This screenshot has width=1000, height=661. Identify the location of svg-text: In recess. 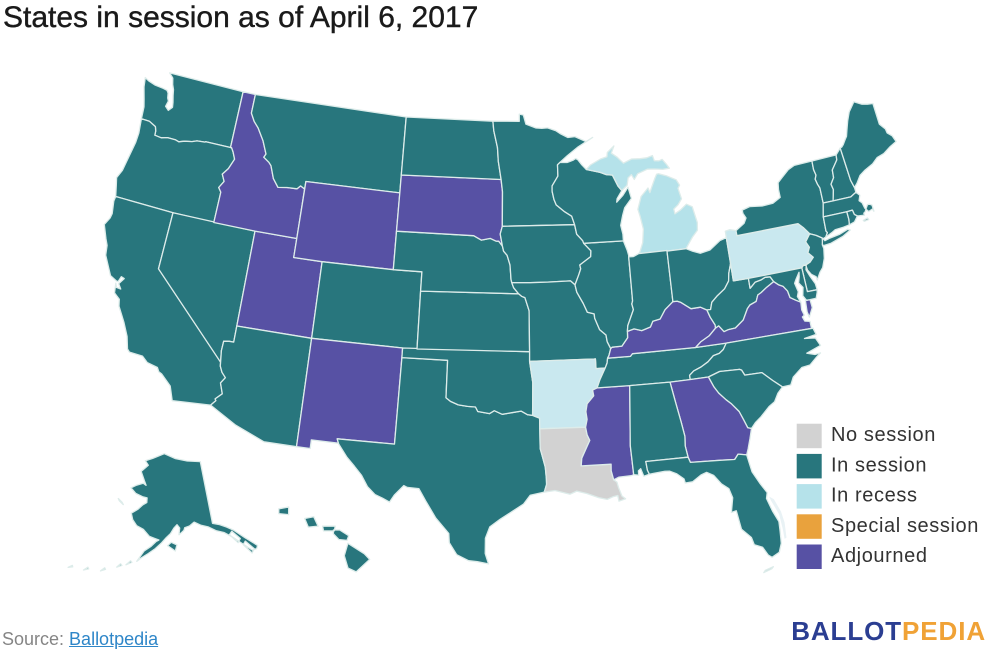
(874, 496).